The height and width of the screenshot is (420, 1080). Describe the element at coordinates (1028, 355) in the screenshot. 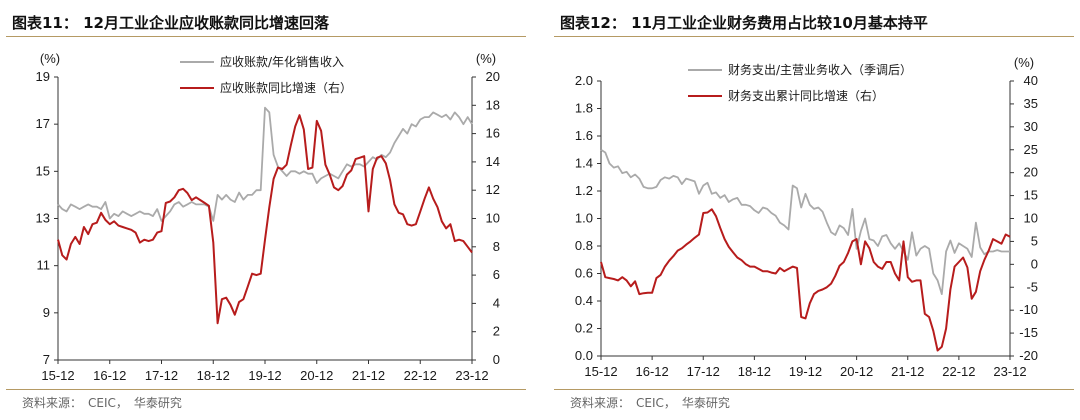

I see `right-tick-label: -20` at that location.